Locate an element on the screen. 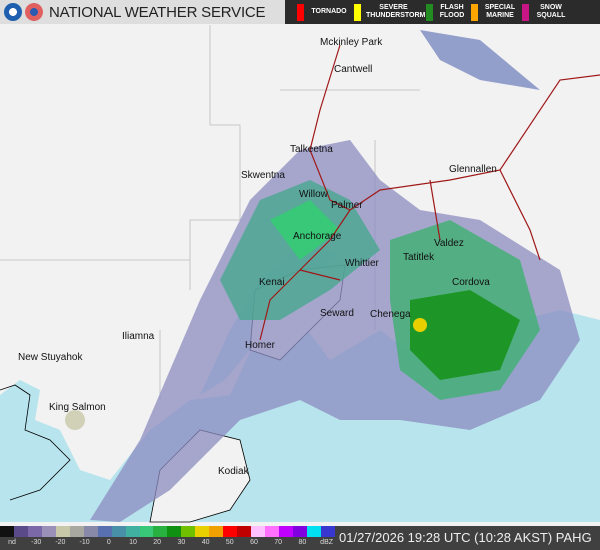  city-label: Homer is located at coordinates (260, 345).